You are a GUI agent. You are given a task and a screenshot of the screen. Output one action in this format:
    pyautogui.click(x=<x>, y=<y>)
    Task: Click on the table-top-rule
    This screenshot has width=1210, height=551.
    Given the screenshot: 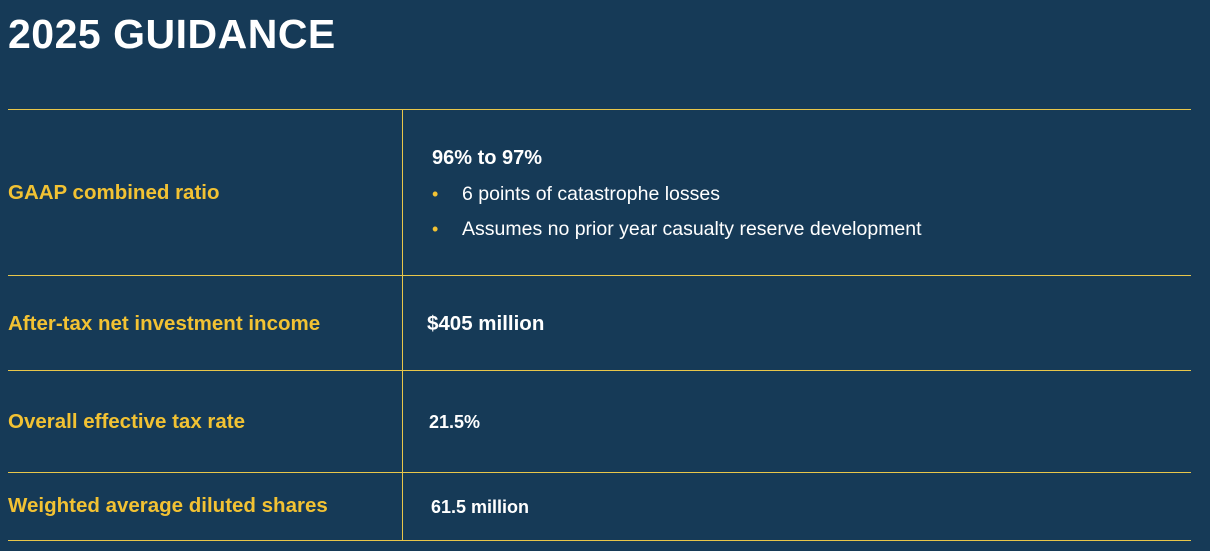 What is the action you would take?
    pyautogui.click(x=599, y=109)
    